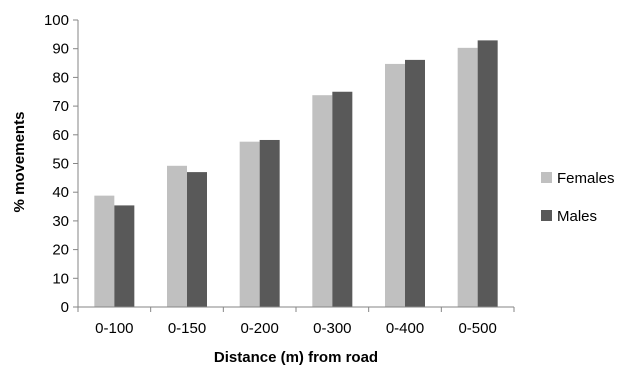 Image resolution: width=618 pixels, height=368 pixels. What do you see at coordinates (60, 106) in the screenshot?
I see `y-tick-label: 70` at bounding box center [60, 106].